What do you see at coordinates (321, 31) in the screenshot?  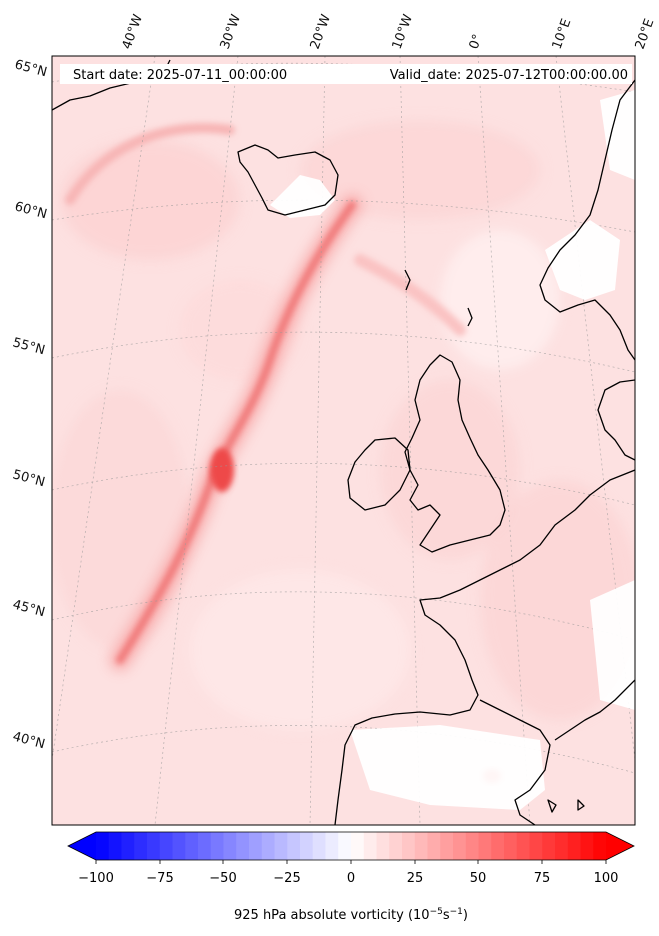 I see `lon-label: 20°W` at bounding box center [321, 31].